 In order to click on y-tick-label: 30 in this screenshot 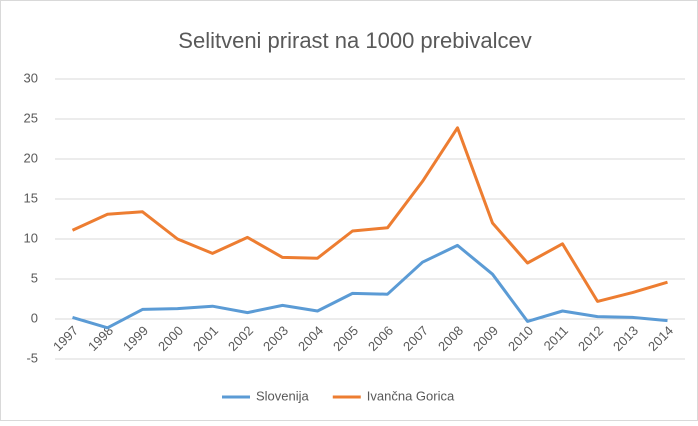, I will do `click(31, 77)`.